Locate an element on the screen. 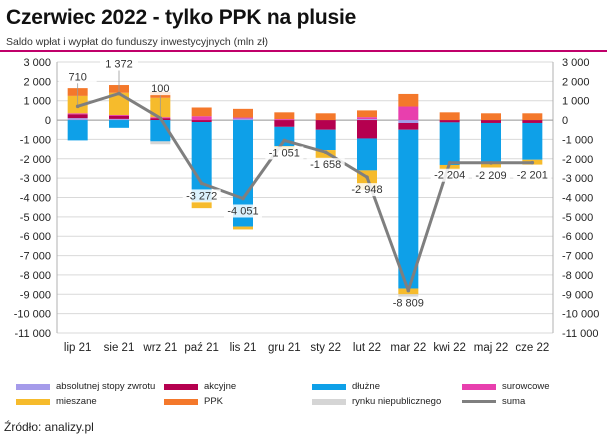 The height and width of the screenshot is (438, 607). title-divider is located at coordinates (303, 51).